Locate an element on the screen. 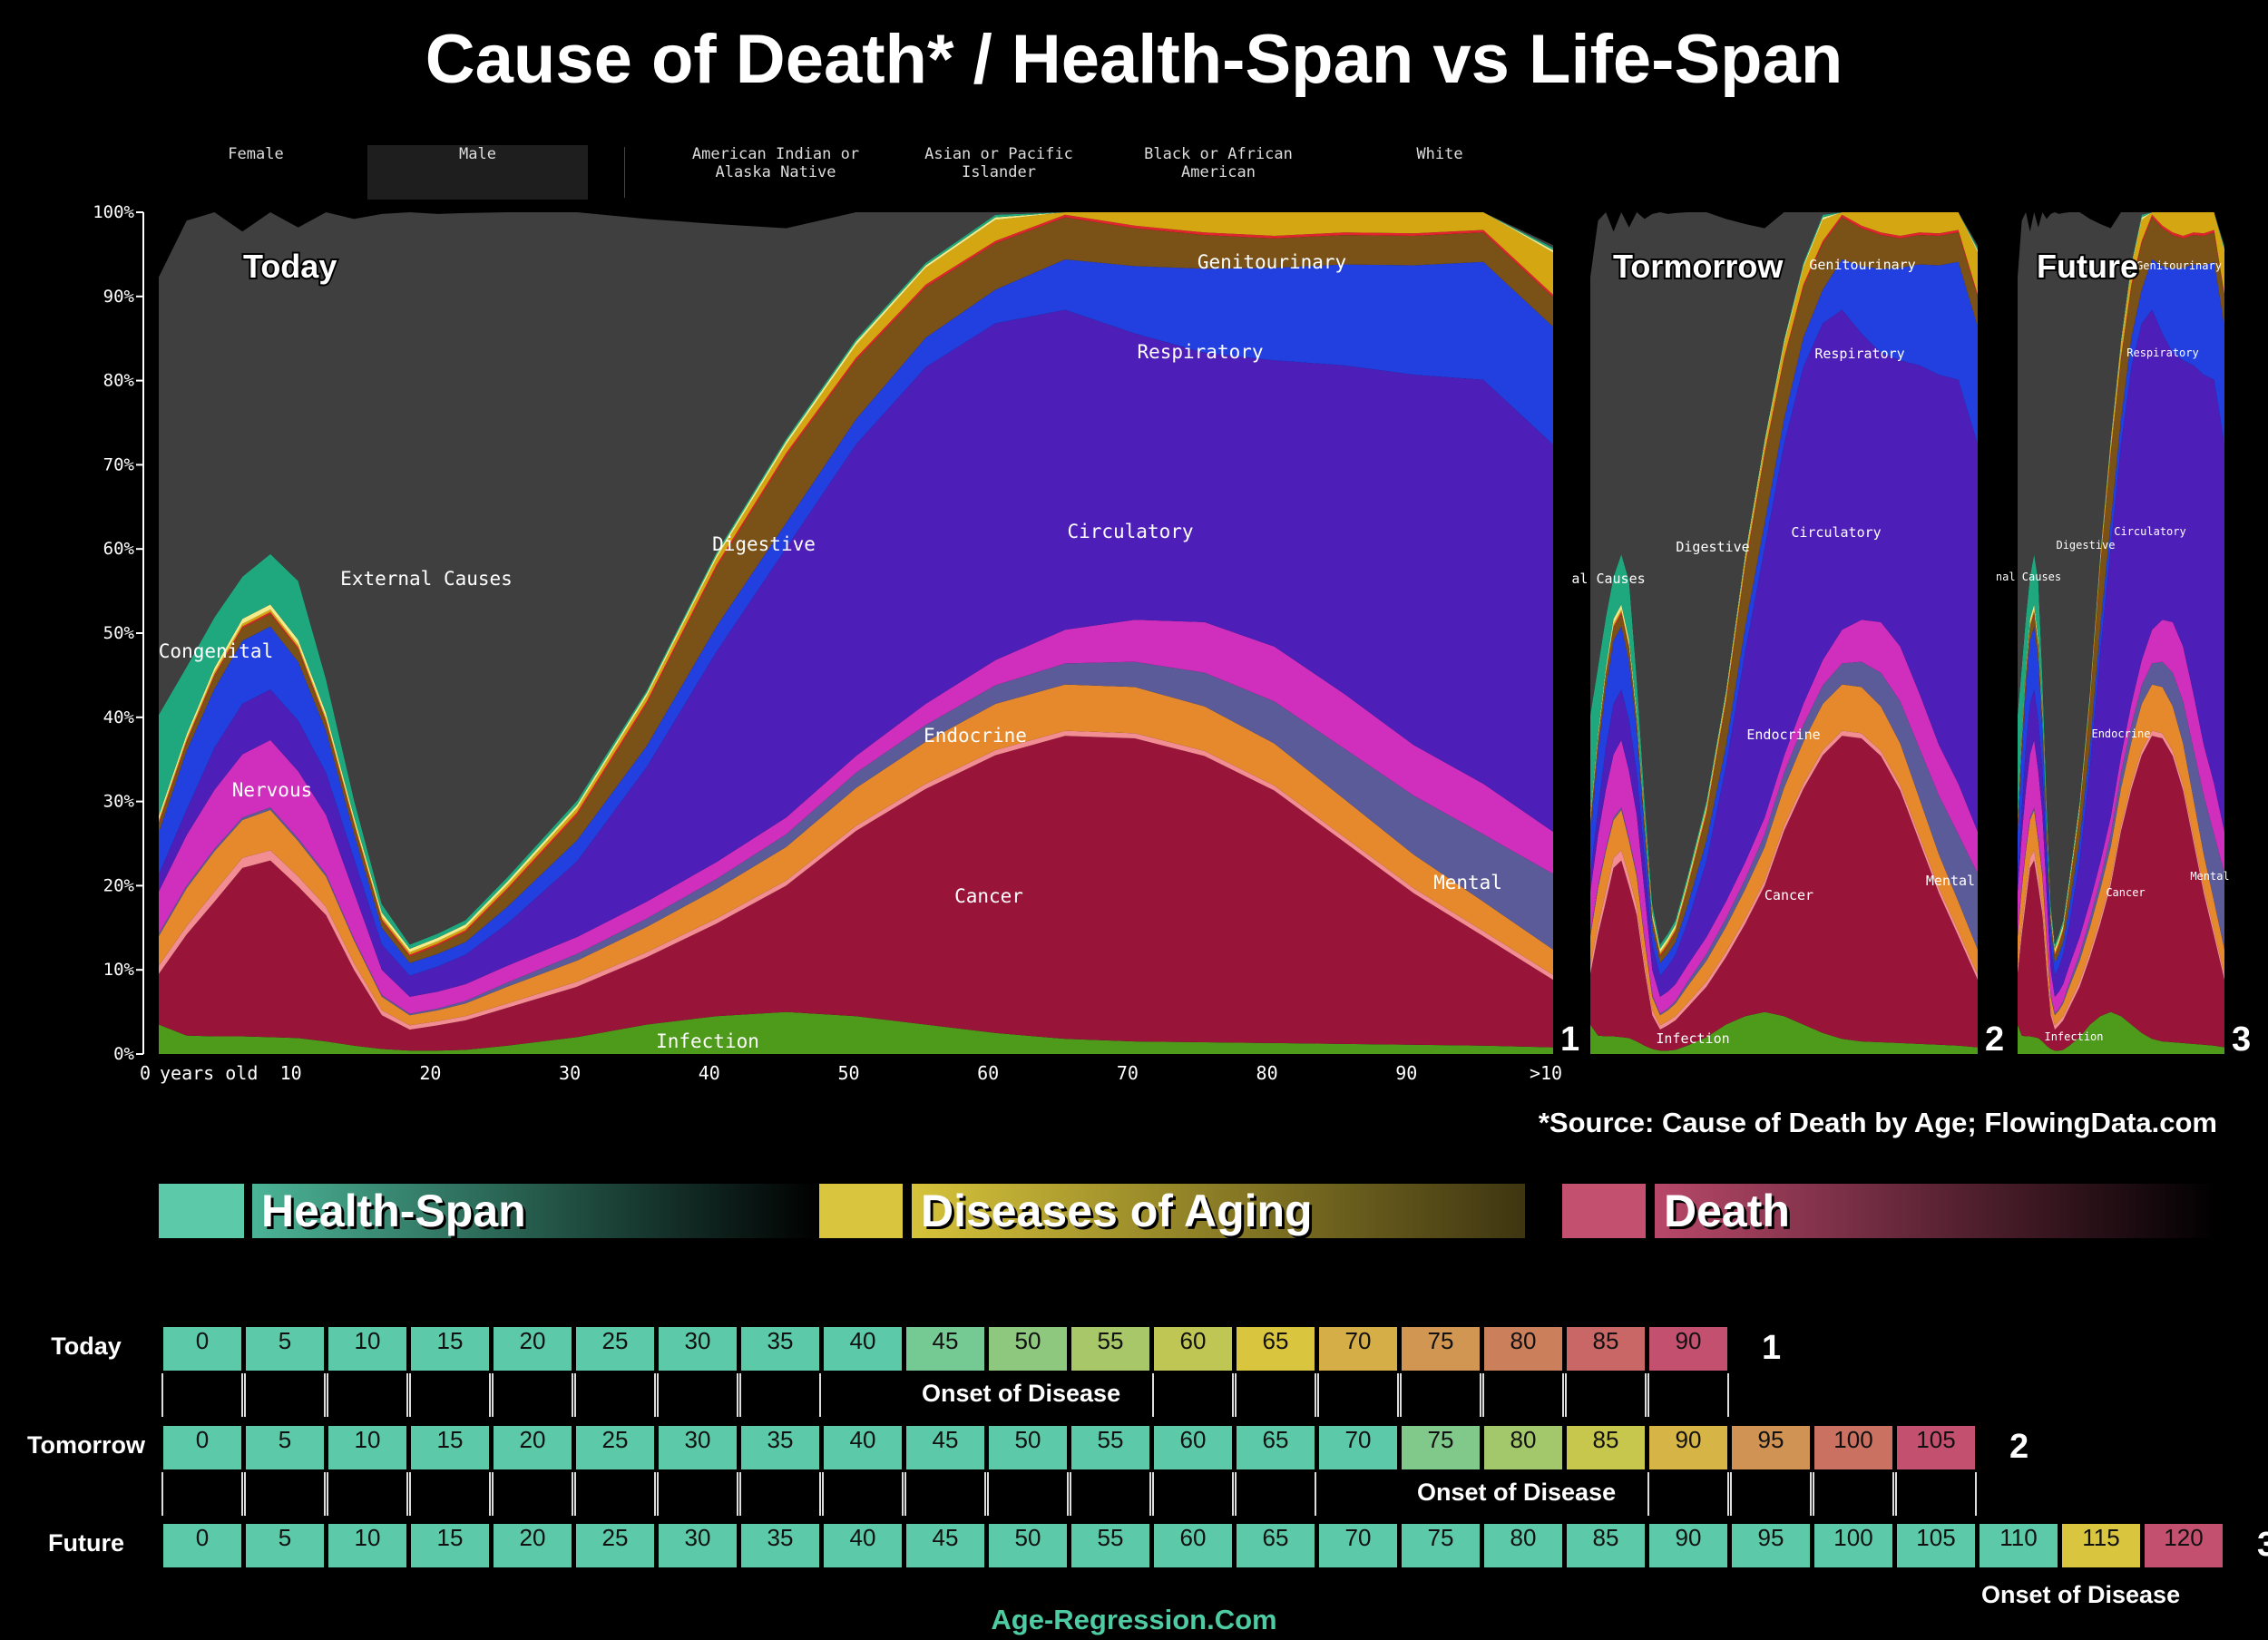 The image size is (2268, 1640). age-cell: 75 is located at coordinates (1441, 1545).